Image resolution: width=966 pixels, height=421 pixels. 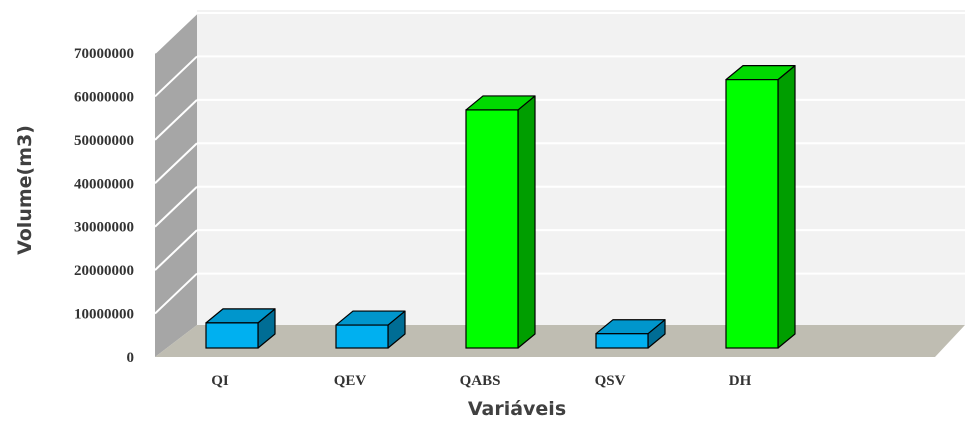 I want to click on x-tick-label: QABS, so click(x=480, y=381).